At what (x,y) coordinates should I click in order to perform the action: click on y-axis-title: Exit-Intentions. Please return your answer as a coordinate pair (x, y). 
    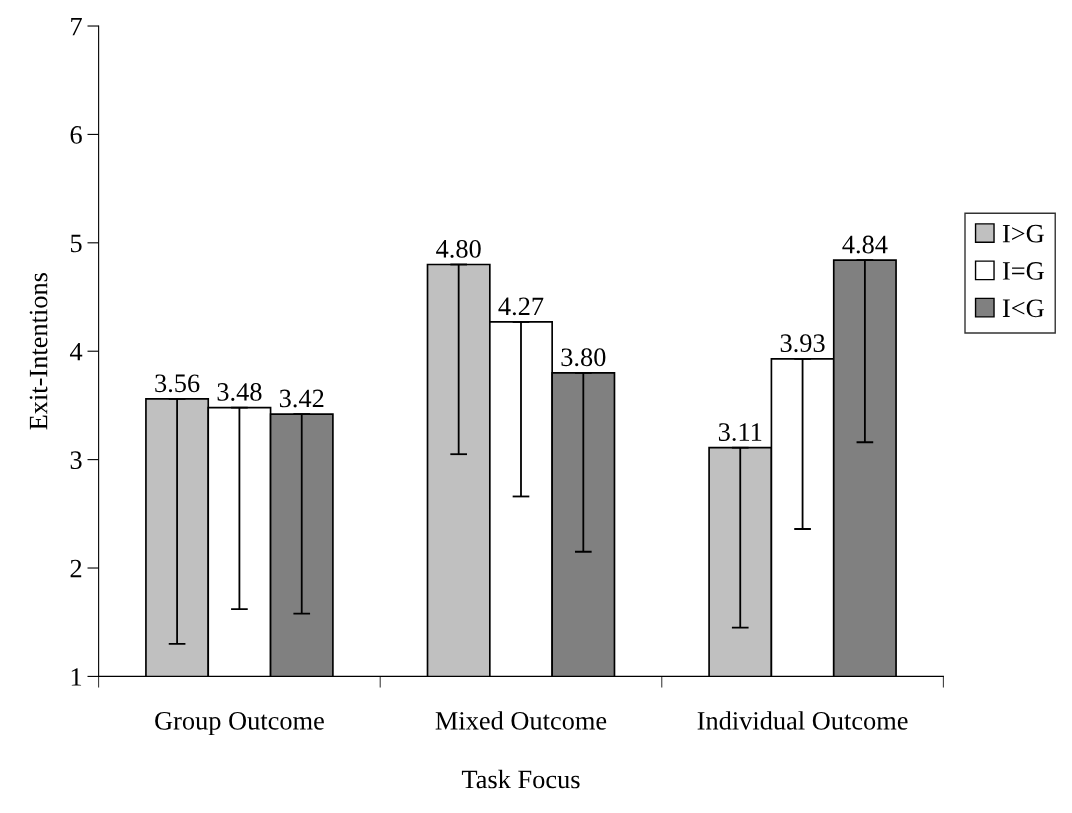
    Looking at the image, I should click on (38, 351).